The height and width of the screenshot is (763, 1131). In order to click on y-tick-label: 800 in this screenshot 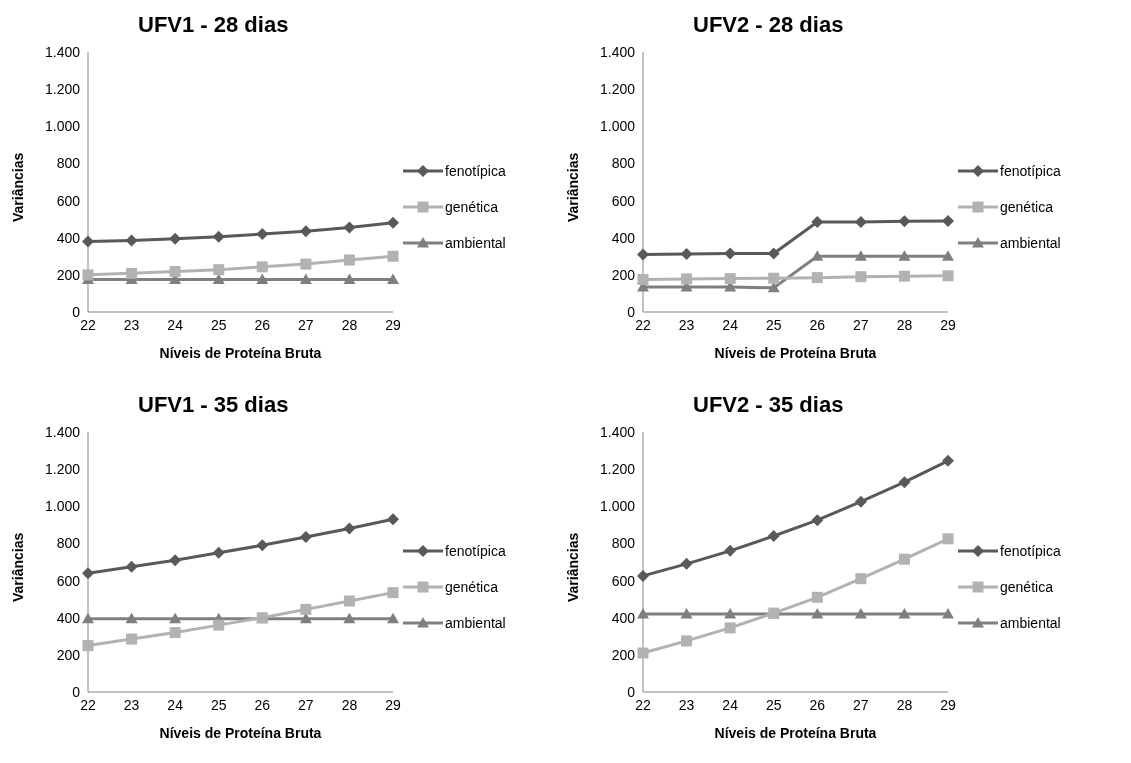, I will do `click(68, 163)`.